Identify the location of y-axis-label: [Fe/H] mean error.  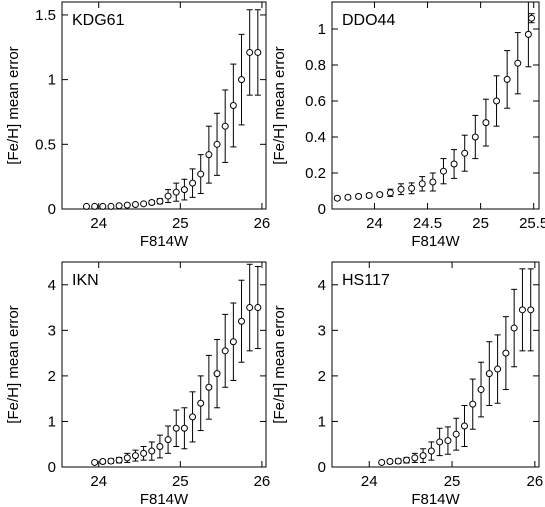
(279, 364).